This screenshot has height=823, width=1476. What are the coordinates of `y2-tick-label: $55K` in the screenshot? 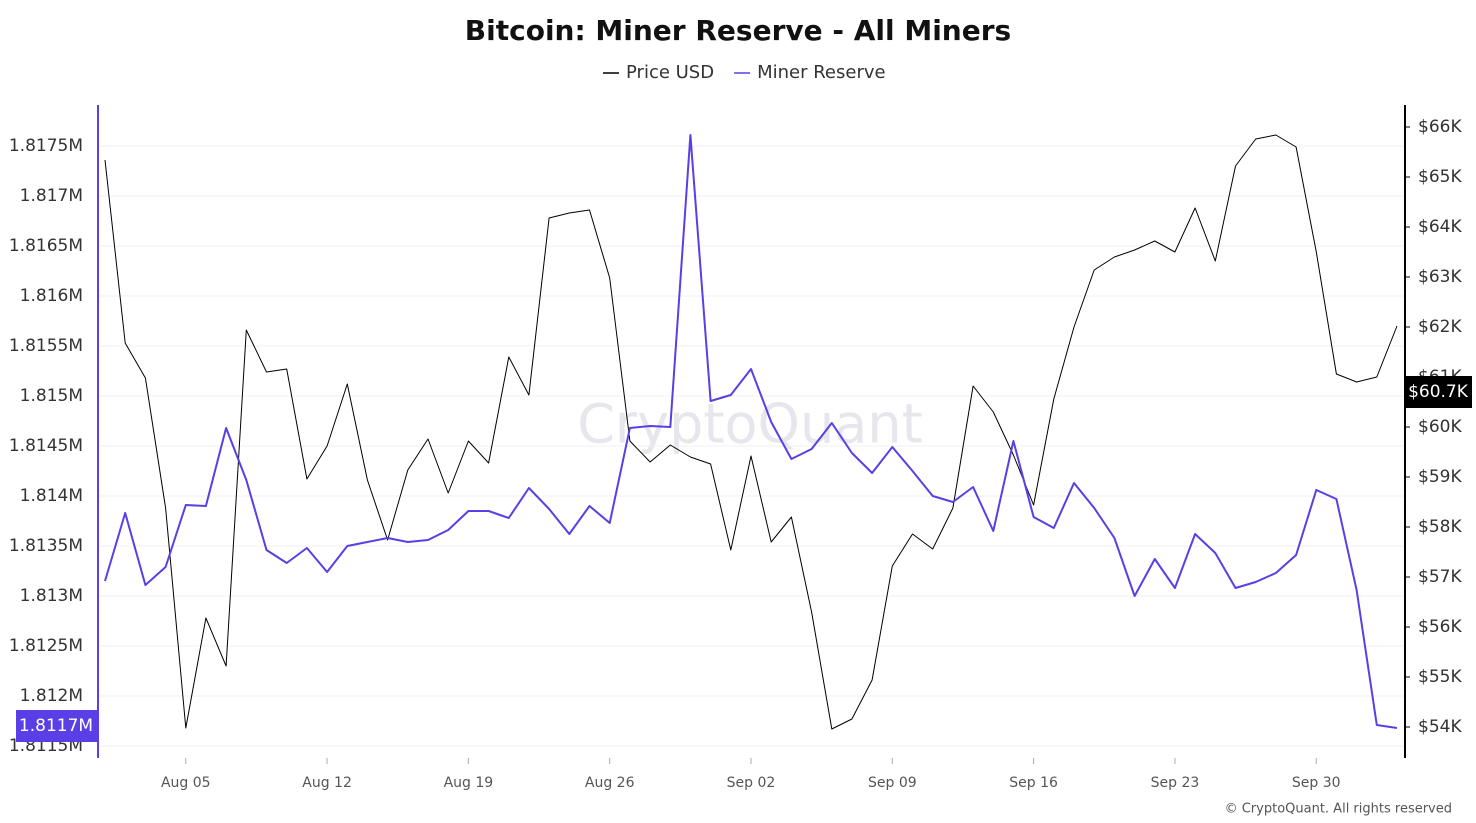 It's located at (1440, 677).